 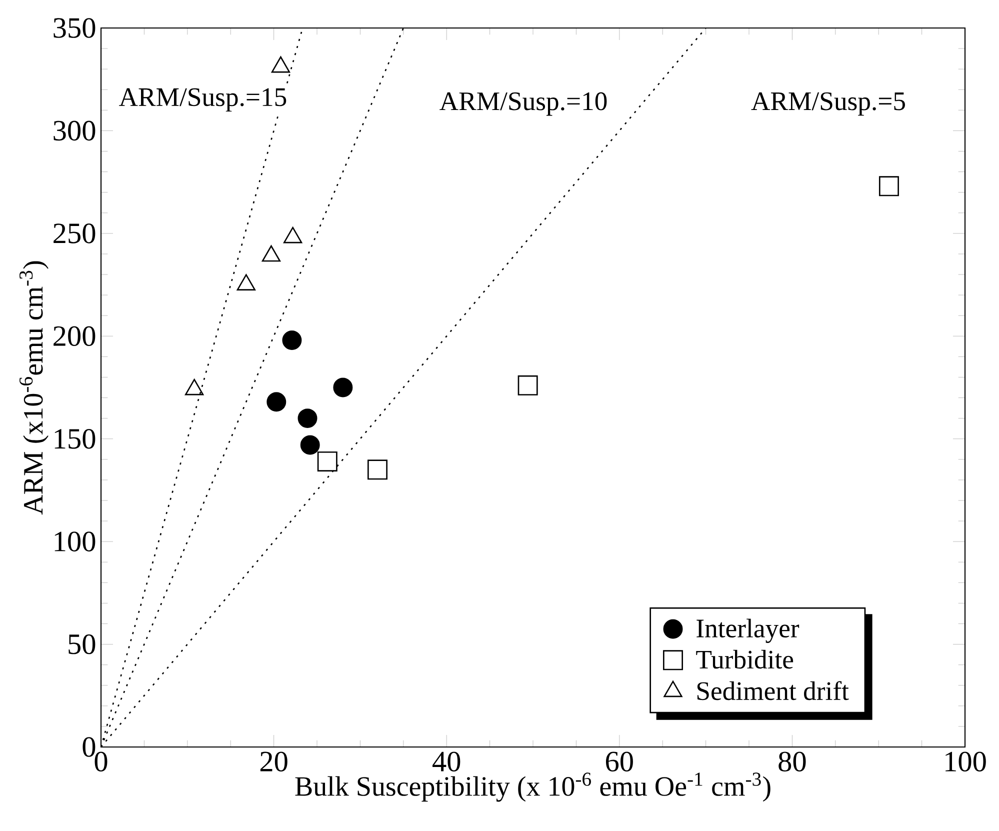 I want to click on annotation: ARM/Susp.=15, so click(x=202, y=100).